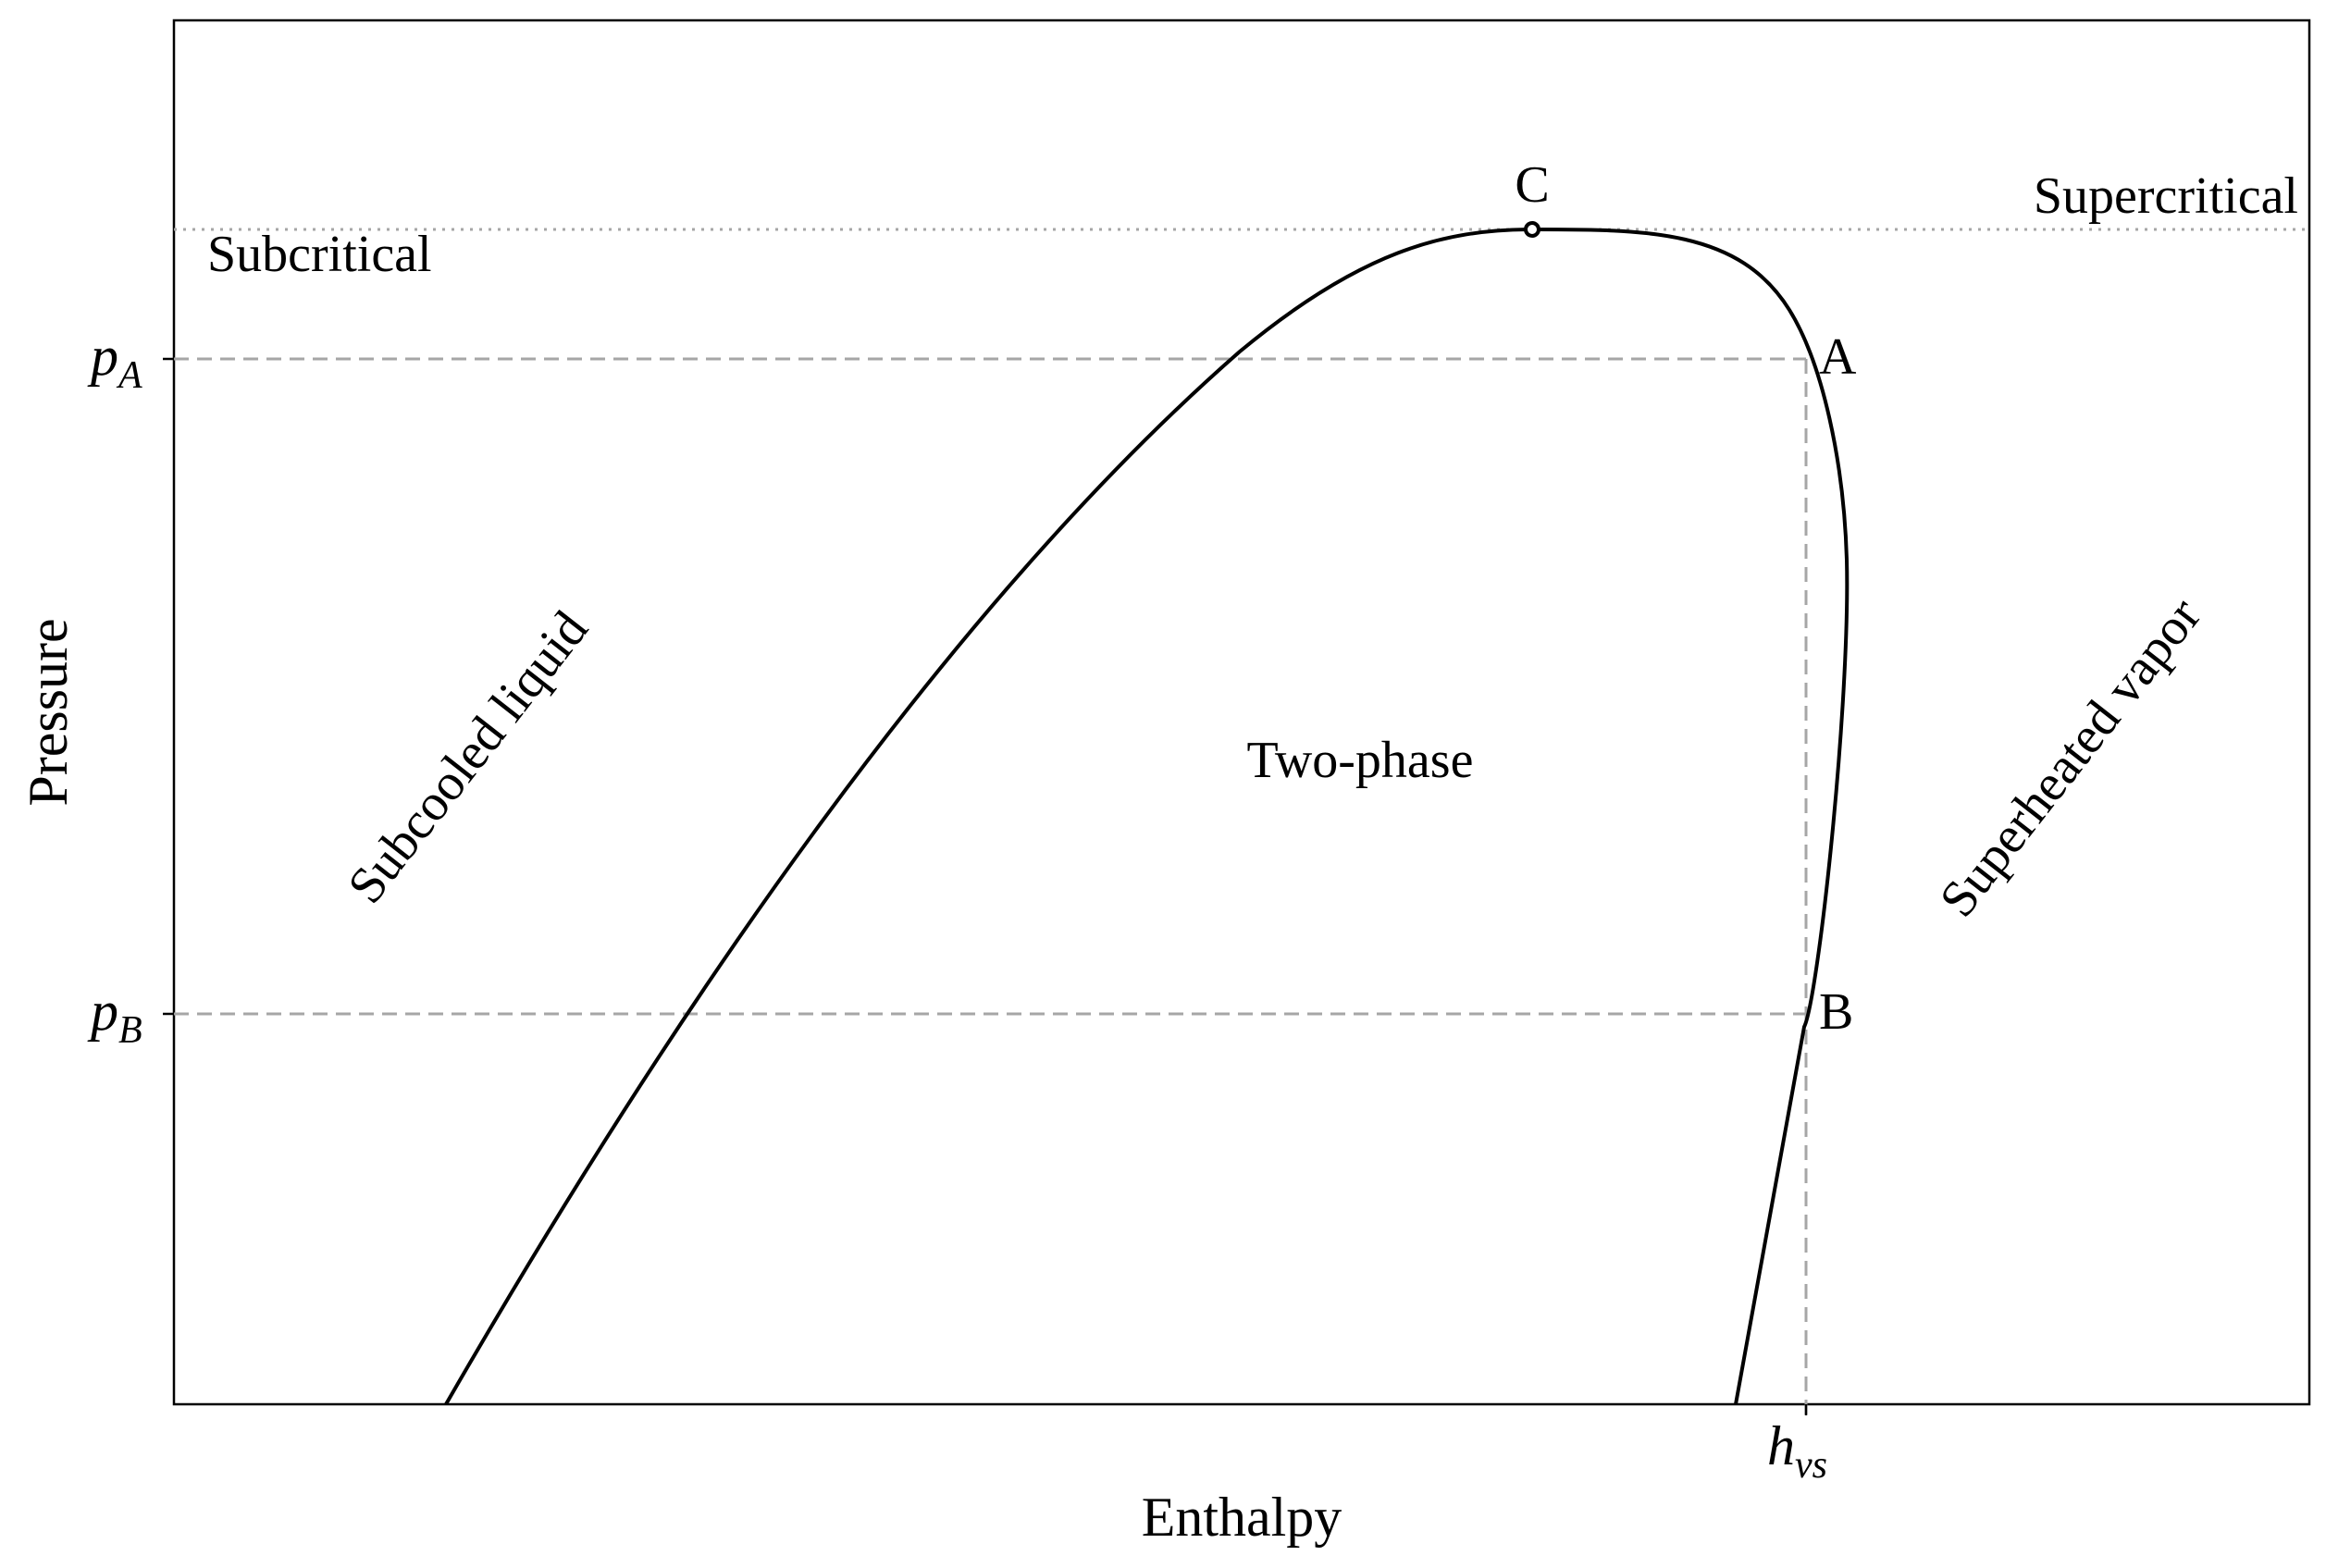 Image resolution: width=2326 pixels, height=1568 pixels. What do you see at coordinates (1532, 229) in the screenshot?
I see `critical-point-marker` at bounding box center [1532, 229].